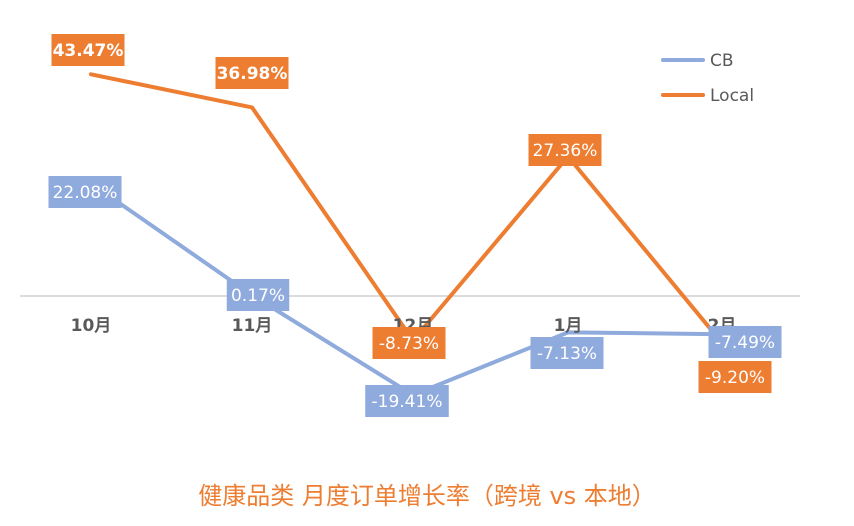  What do you see at coordinates (91, 326) in the screenshot?
I see `x-tick-label: 10月` at bounding box center [91, 326].